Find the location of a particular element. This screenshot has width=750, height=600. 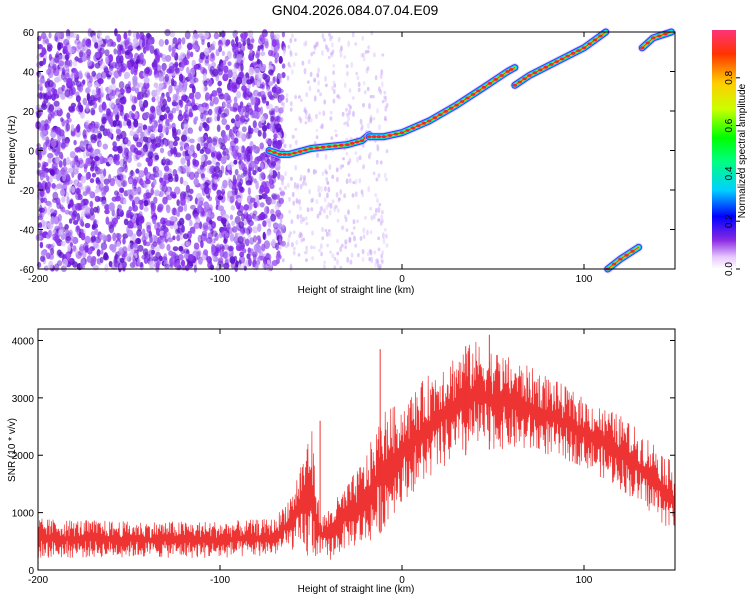

y-tick-label: 3000 is located at coordinates (23, 399).